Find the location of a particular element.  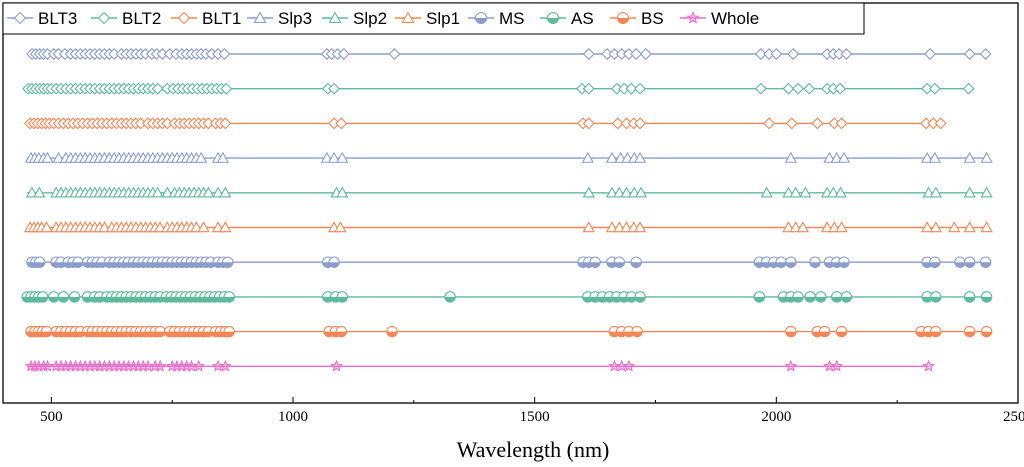

legend-label: Slp1 is located at coordinates (443, 18).